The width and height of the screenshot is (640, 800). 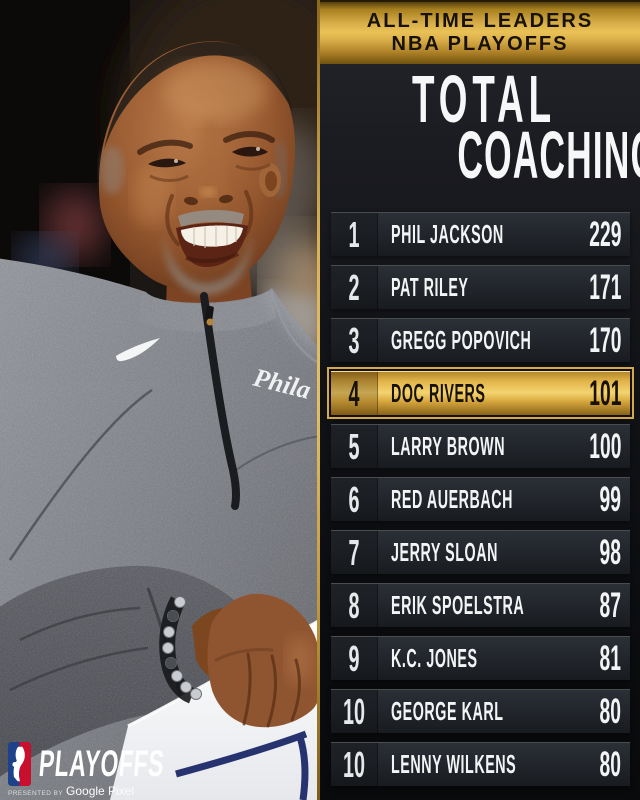 What do you see at coordinates (354, 287) in the screenshot?
I see `rank-number: 2` at bounding box center [354, 287].